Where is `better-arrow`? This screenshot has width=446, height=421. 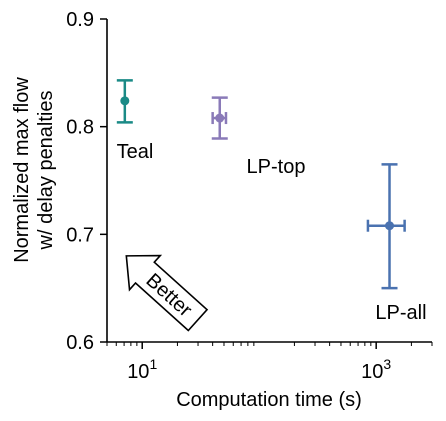 better-arrow is located at coordinates (167, 293).